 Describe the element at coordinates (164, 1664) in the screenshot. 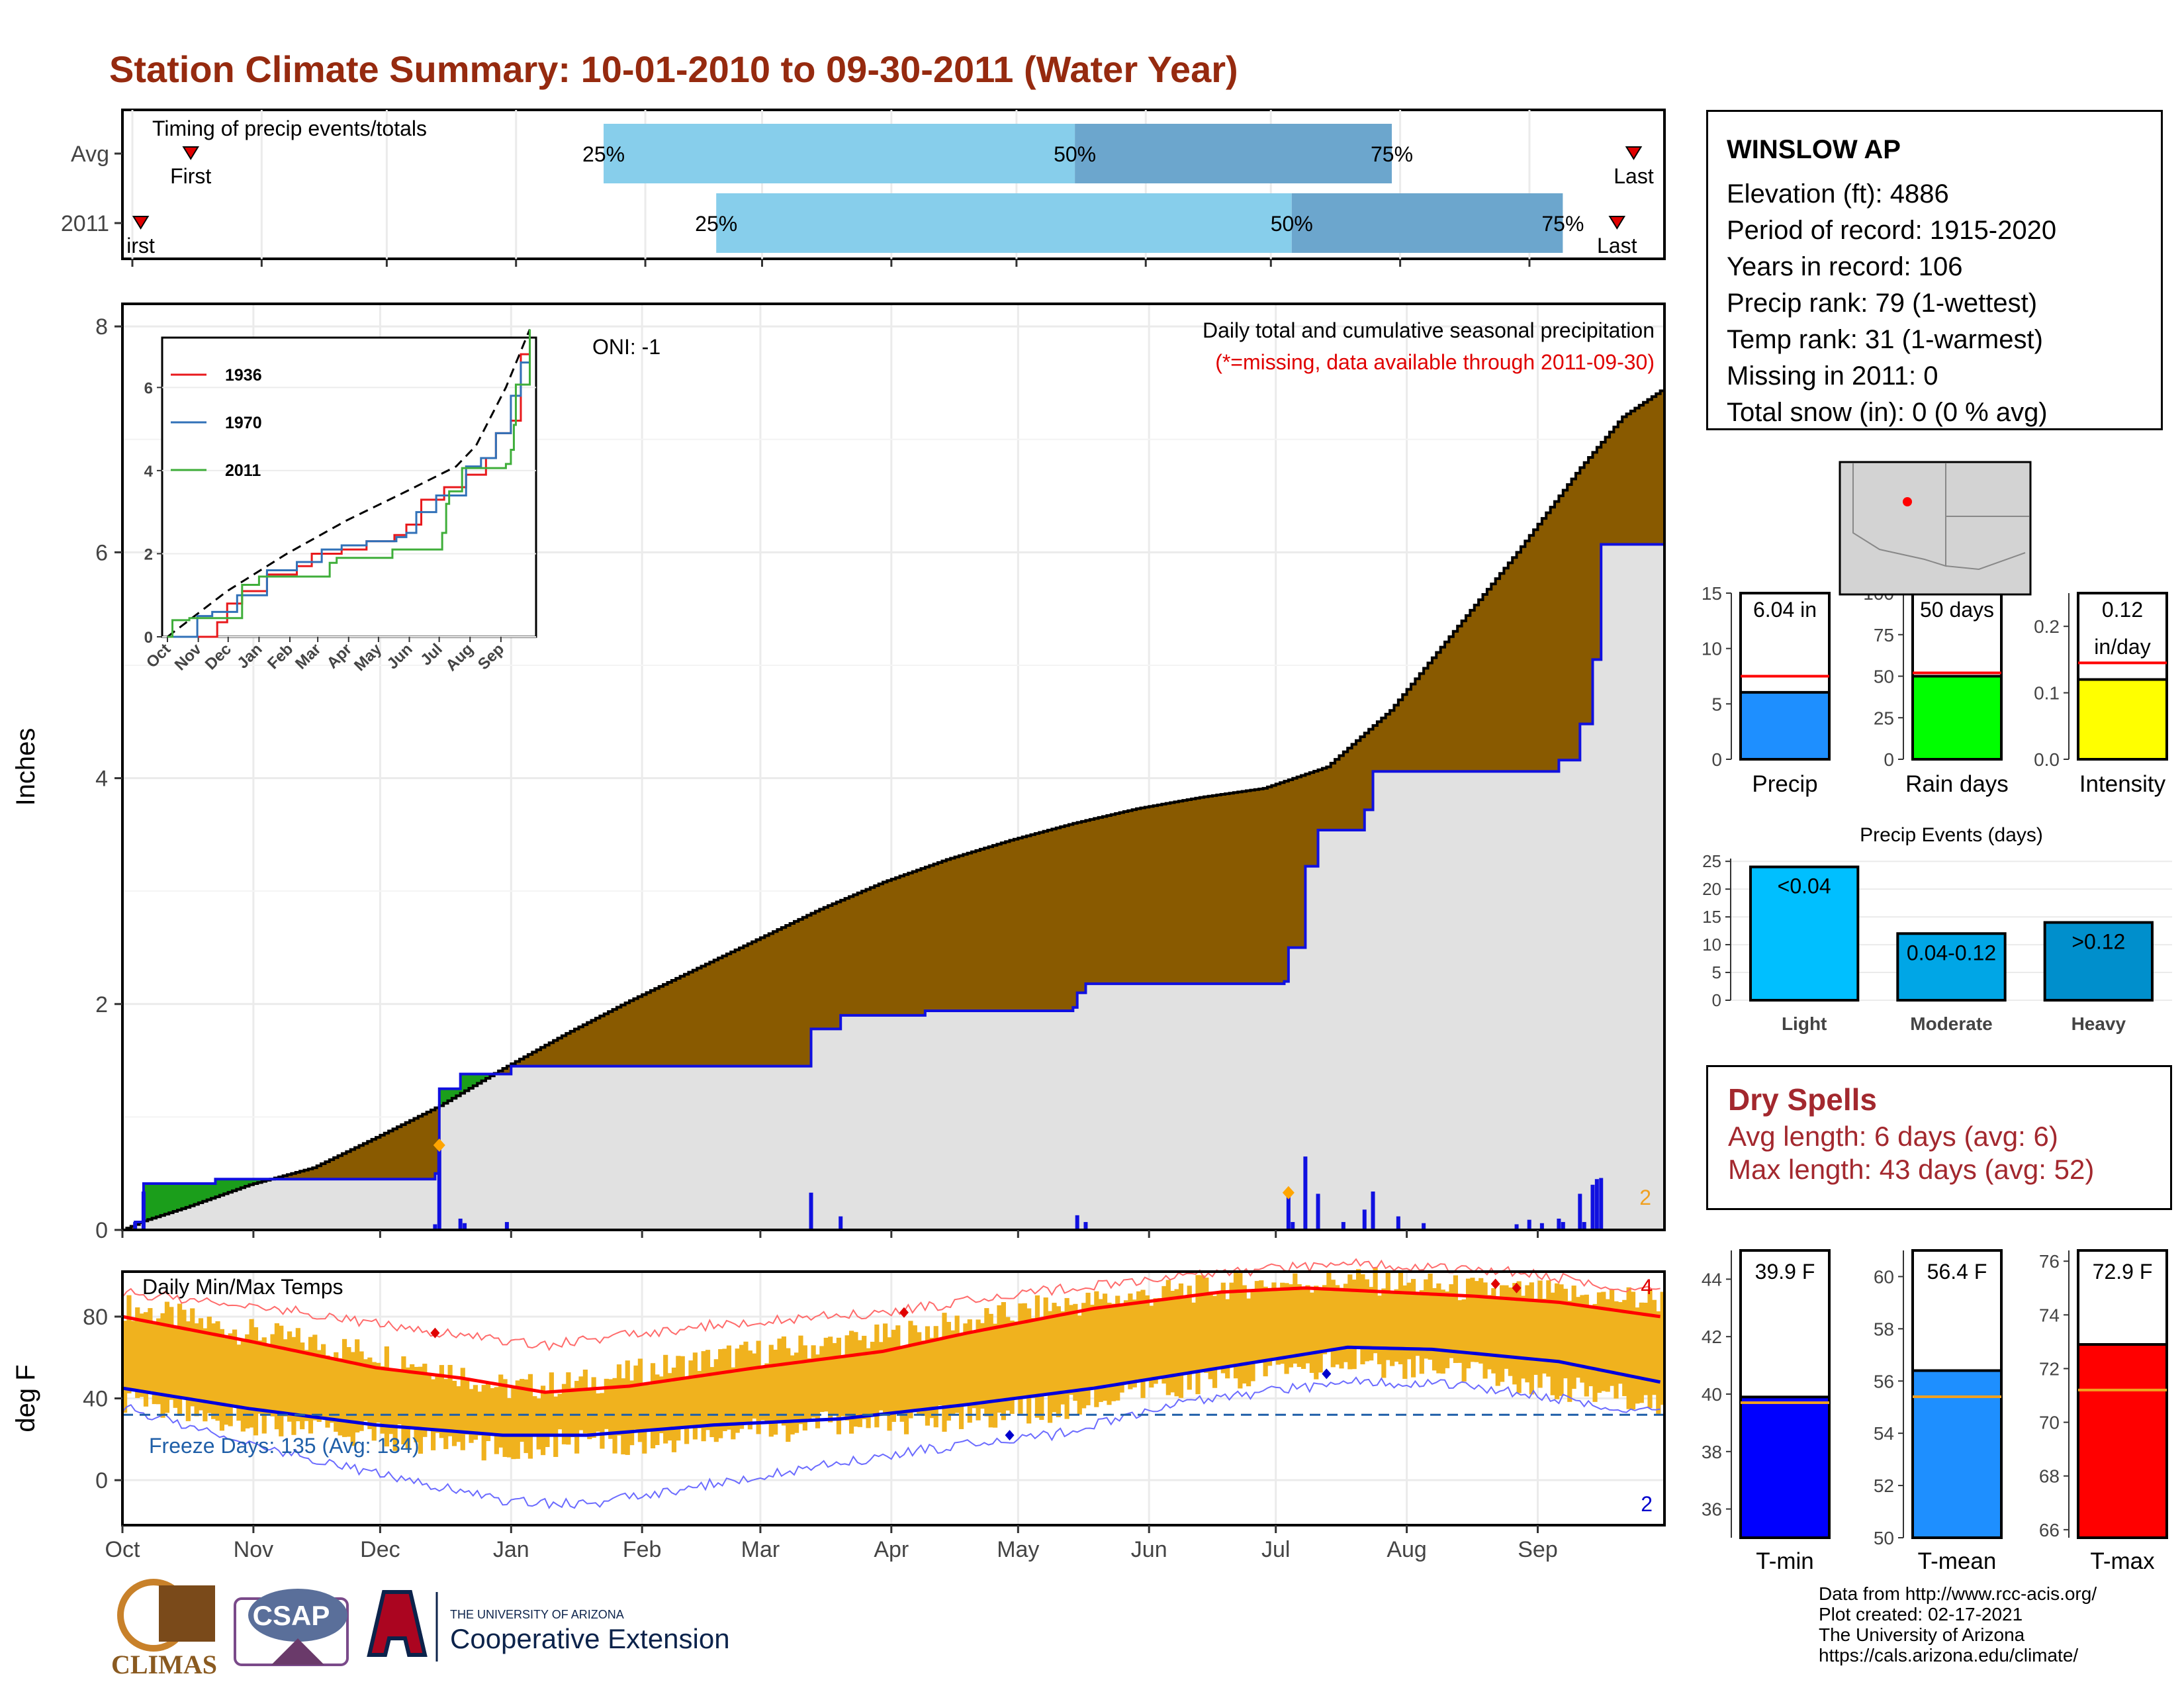

I see `climas-logo-text: CLIMAS` at that location.